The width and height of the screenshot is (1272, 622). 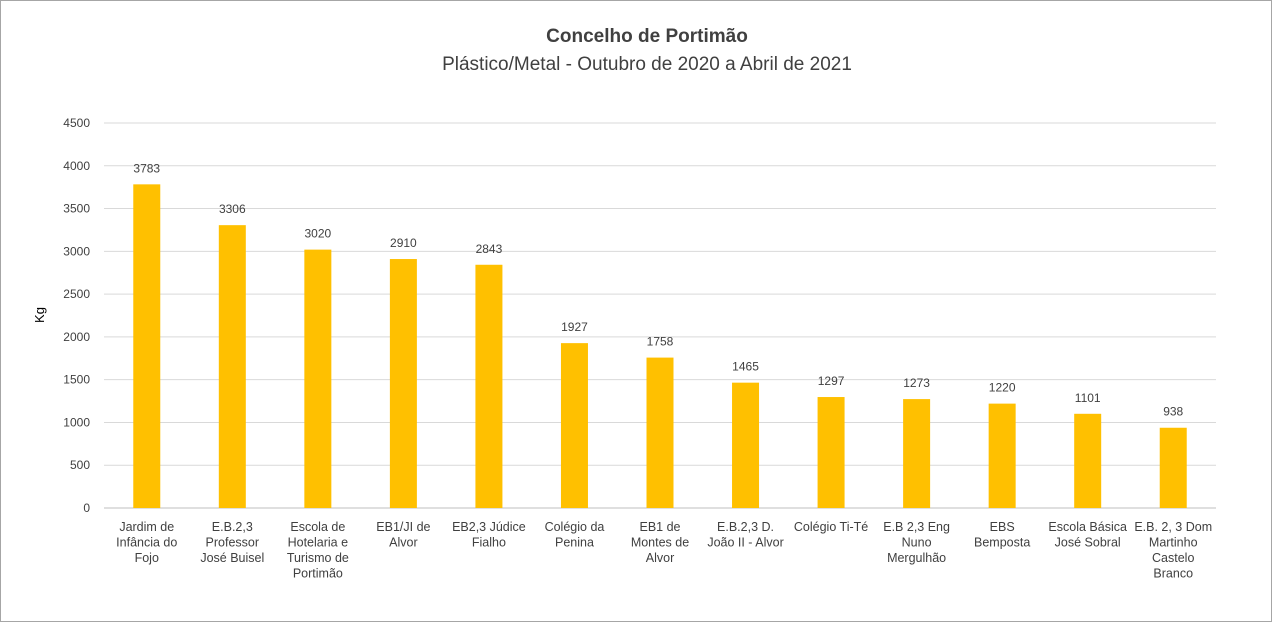 What do you see at coordinates (745, 367) in the screenshot?
I see `data-label: 1465` at bounding box center [745, 367].